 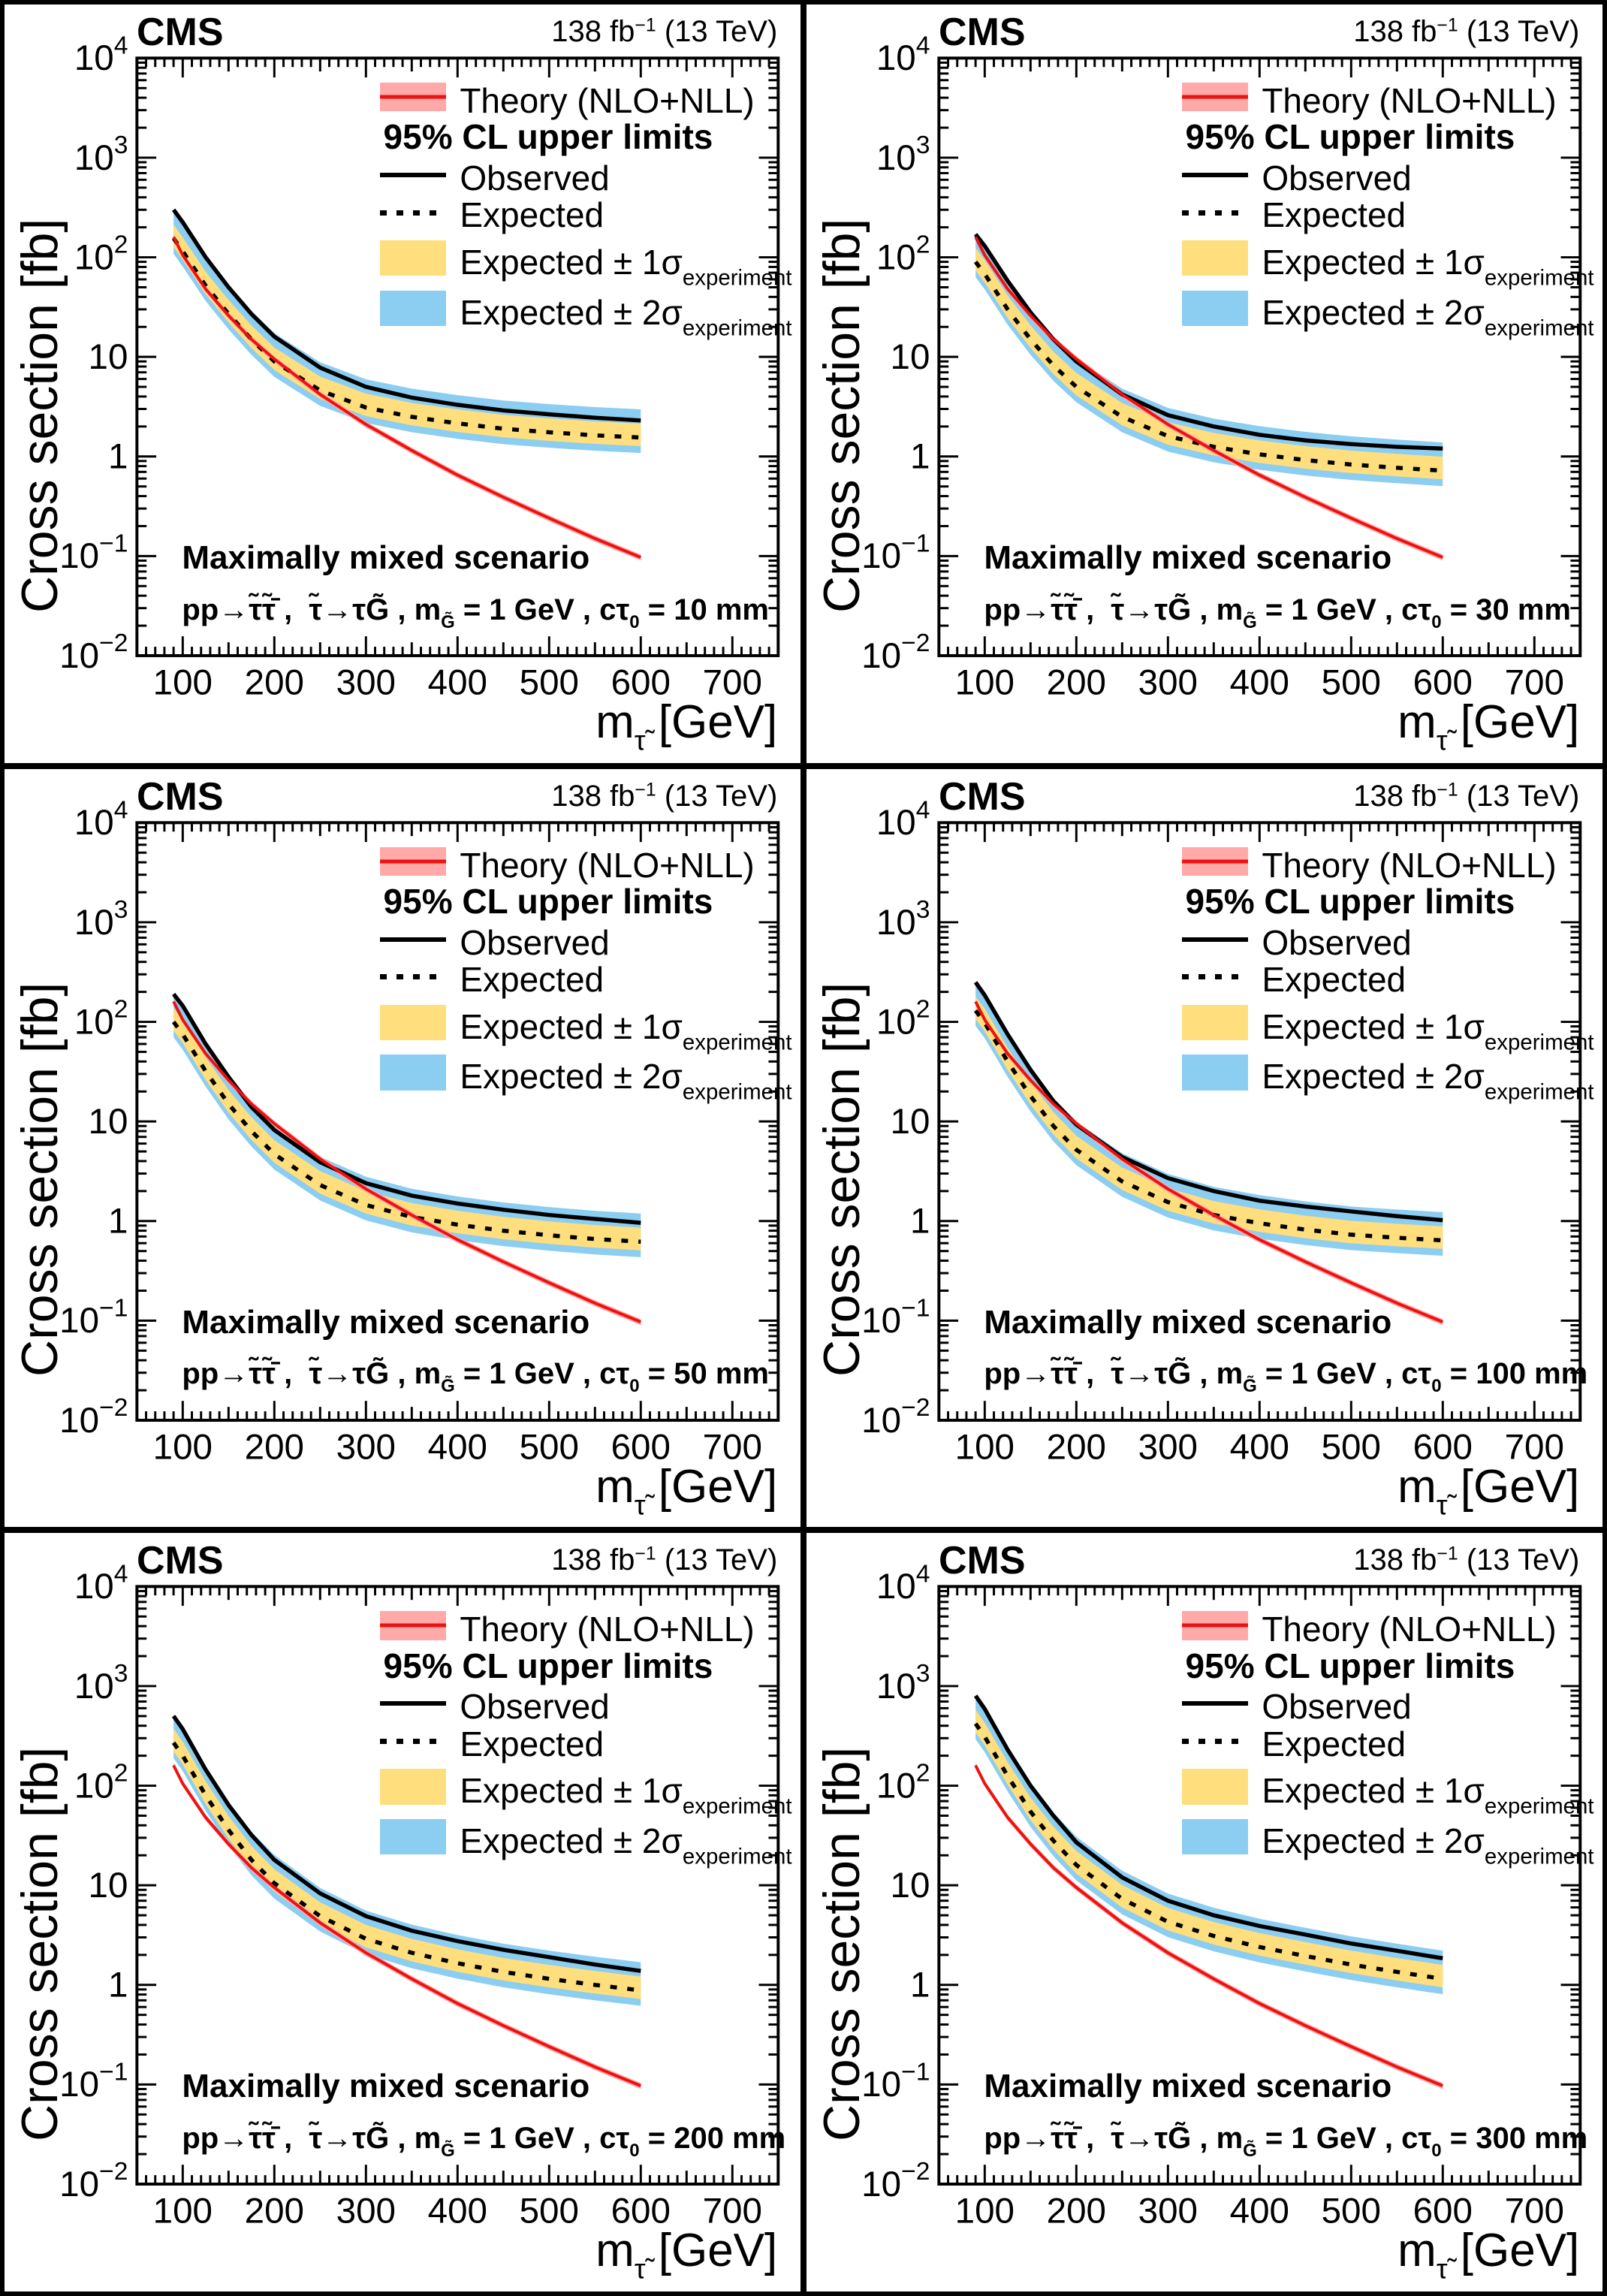 I want to click on y-tick-label: 10⁻², so click(x=895, y=1417).